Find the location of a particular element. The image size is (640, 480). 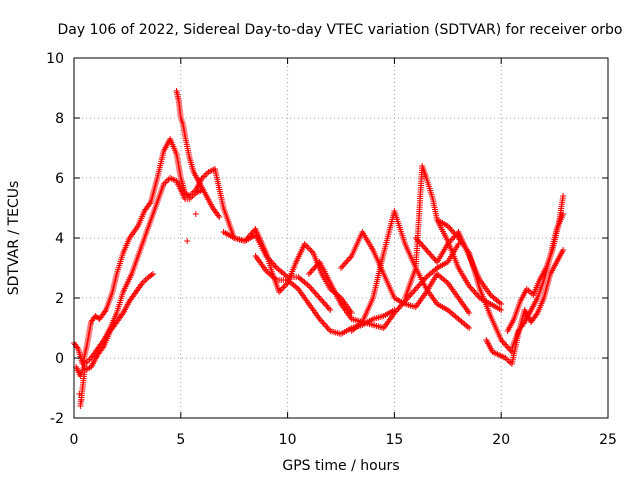

y-tick-label: 6 is located at coordinates (59, 179).